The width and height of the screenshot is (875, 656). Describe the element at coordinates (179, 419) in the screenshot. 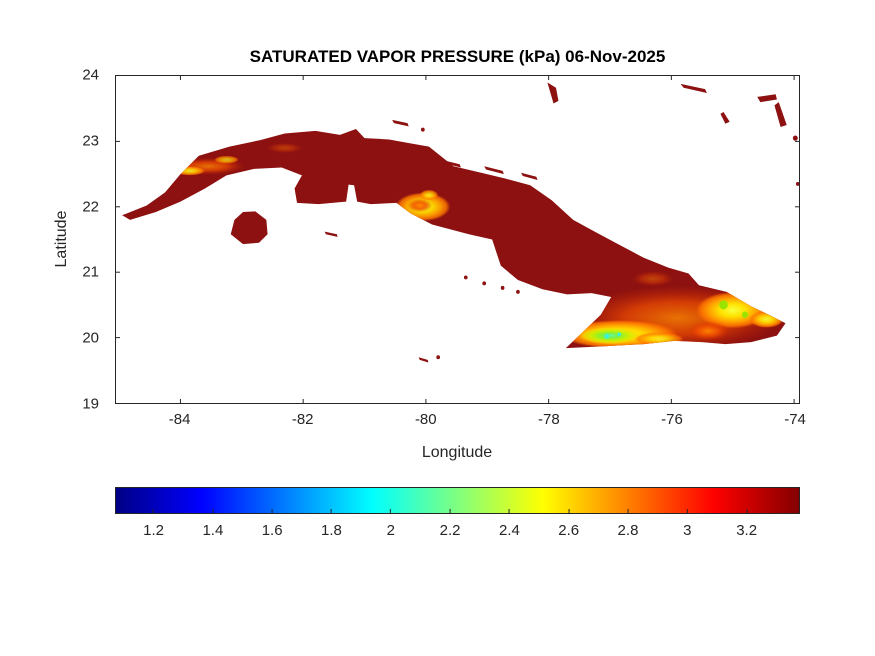

I see `x-tick-label: -84` at that location.